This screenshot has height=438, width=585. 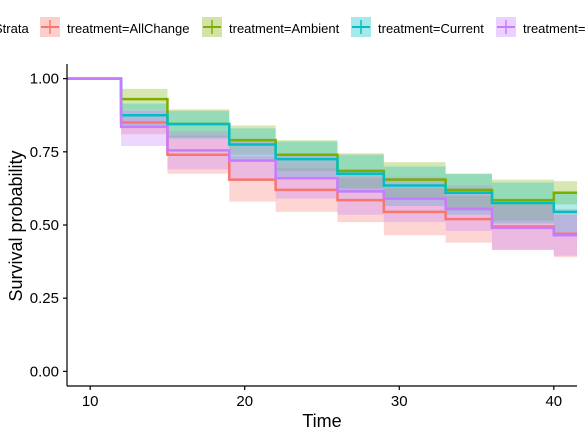 What do you see at coordinates (44, 79) in the screenshot?
I see `y-tick-label: 1.00` at bounding box center [44, 79].